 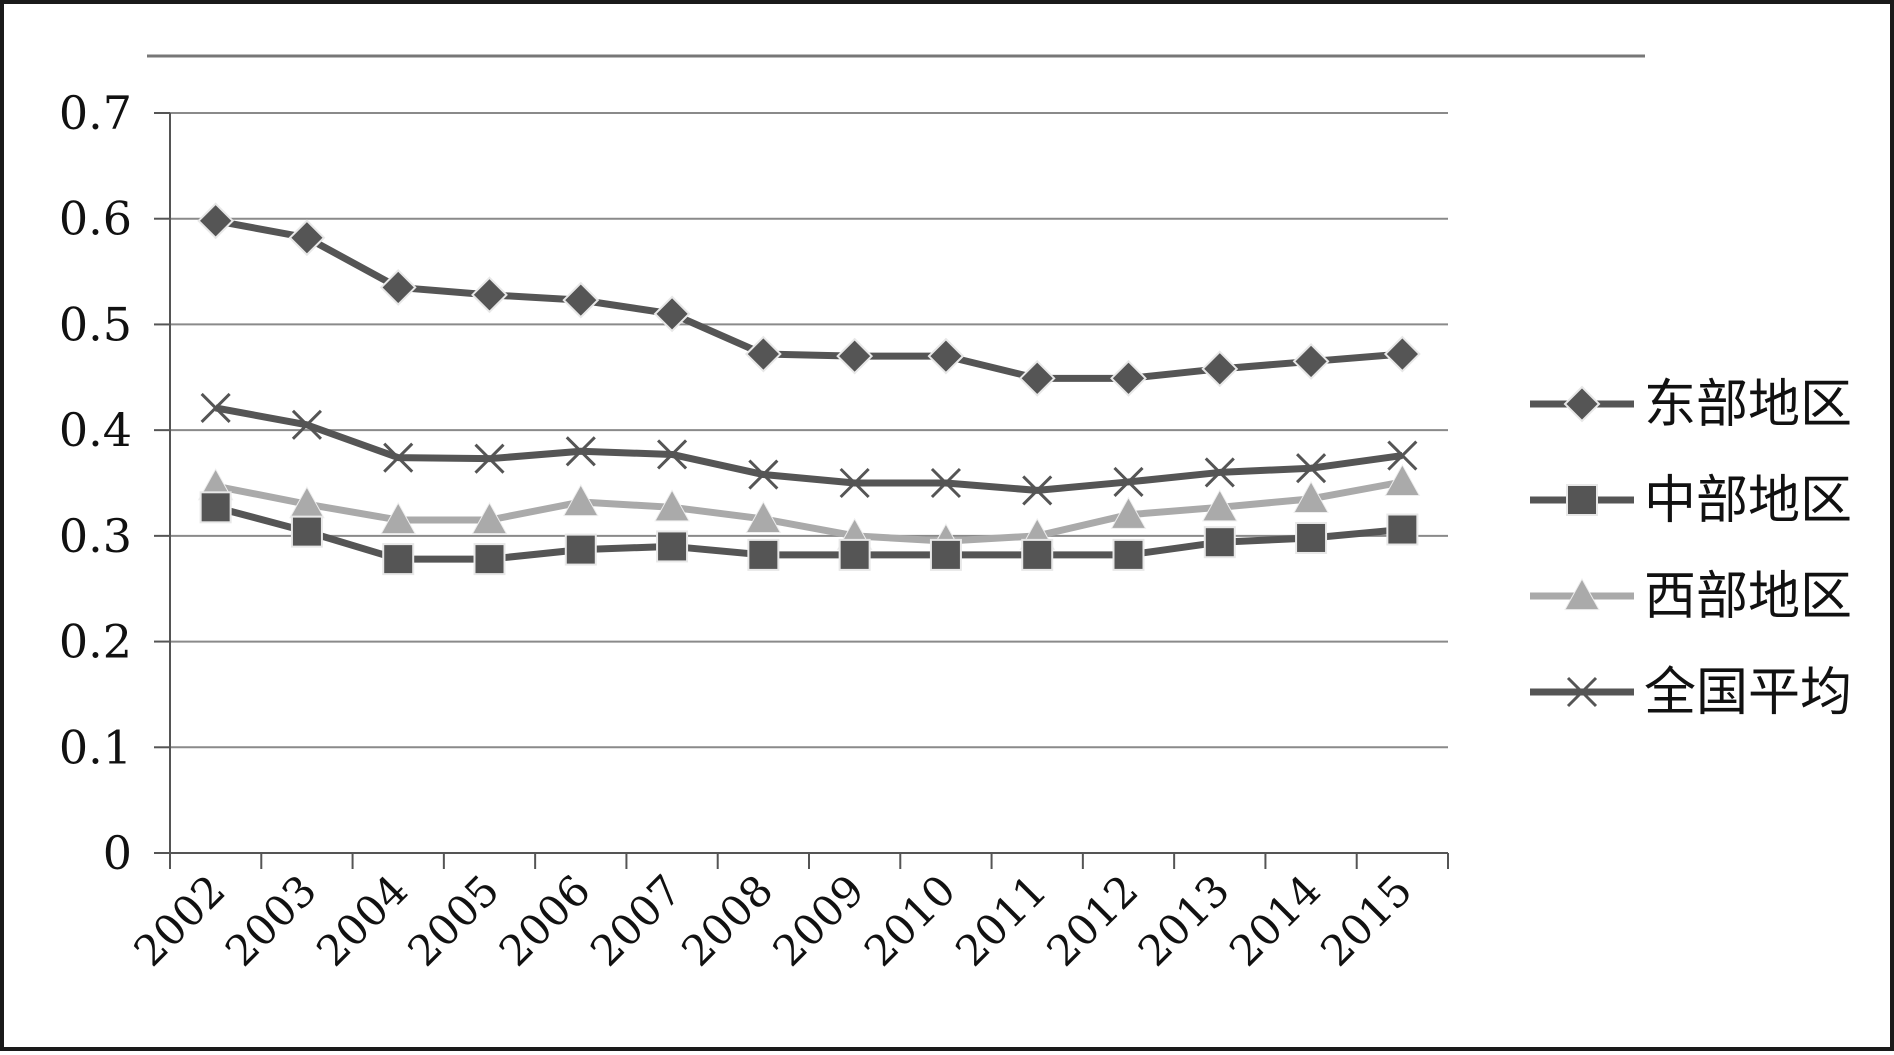 I want to click on x-tick-label: 2002, so click(x=179, y=920).